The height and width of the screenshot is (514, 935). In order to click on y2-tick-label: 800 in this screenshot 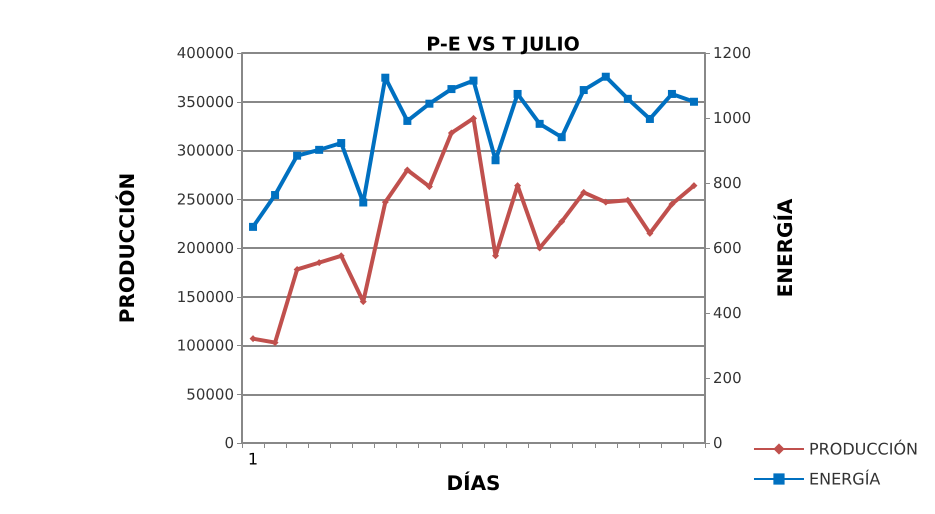, I will do `click(727, 183)`.